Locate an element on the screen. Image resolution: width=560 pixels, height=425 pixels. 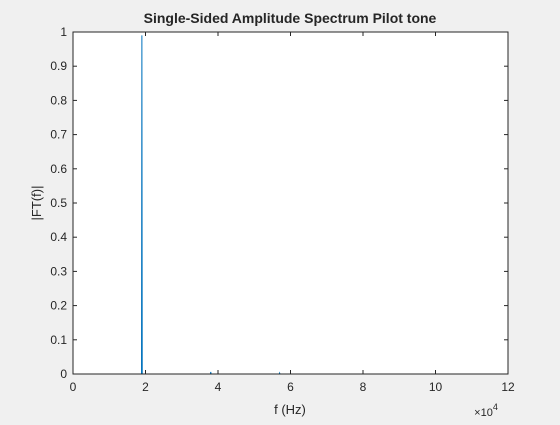
x-exponent-base: ×10 is located at coordinates (483, 413).